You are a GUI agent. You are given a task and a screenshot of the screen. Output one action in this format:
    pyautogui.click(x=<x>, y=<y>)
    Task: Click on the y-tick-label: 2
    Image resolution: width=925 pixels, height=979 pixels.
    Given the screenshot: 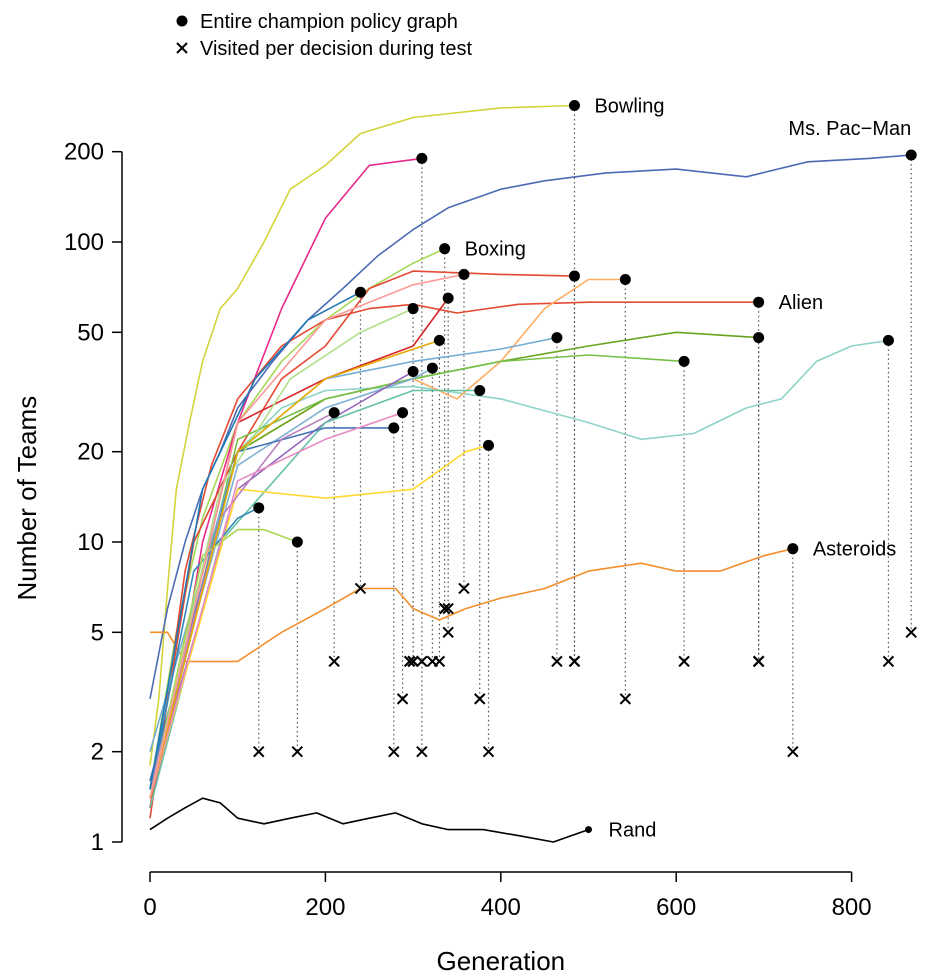 What is the action you would take?
    pyautogui.click(x=97, y=752)
    